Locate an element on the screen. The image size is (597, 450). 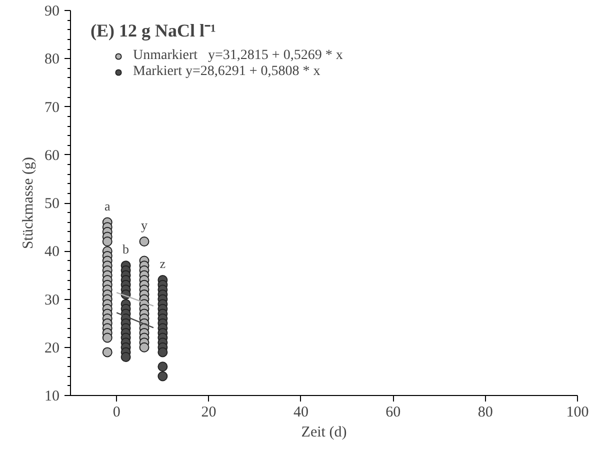
legend-label: Unmarkiert y=31,2815 + 0,5269 * x is located at coordinates (238, 56).